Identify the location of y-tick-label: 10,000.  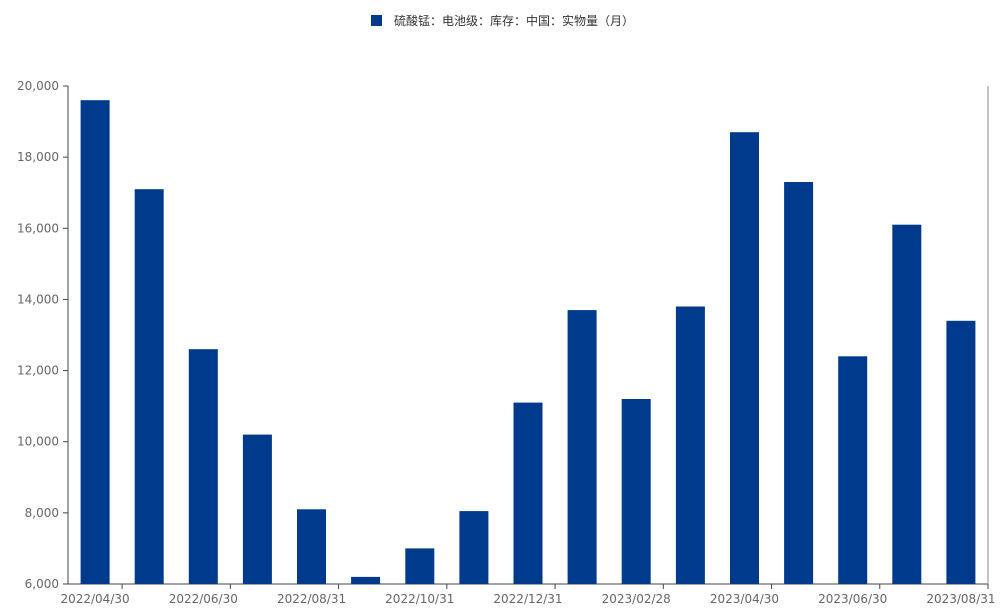
(38, 442).